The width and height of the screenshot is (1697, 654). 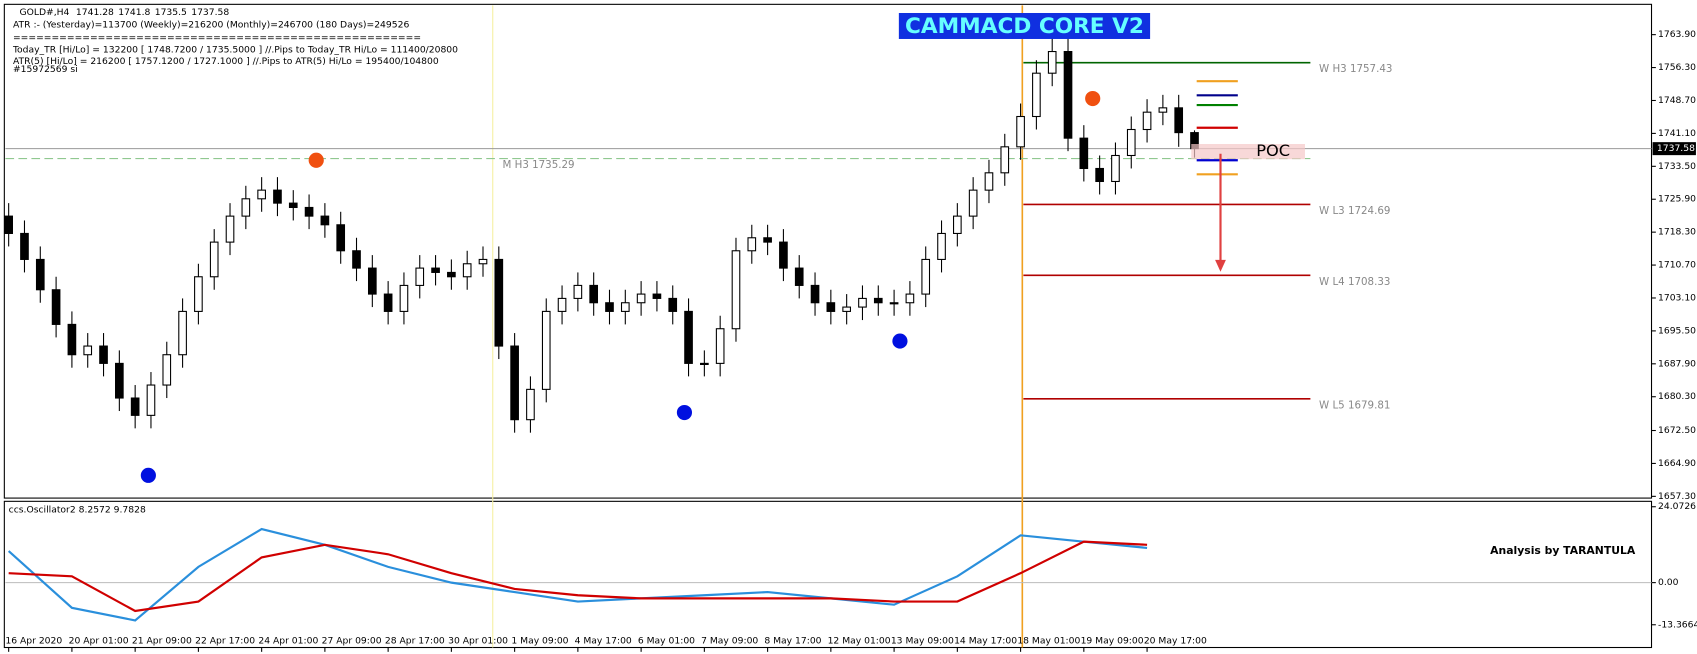 What do you see at coordinates (792, 641) in the screenshot?
I see `x-tick-label: 8 May 17:00` at bounding box center [792, 641].